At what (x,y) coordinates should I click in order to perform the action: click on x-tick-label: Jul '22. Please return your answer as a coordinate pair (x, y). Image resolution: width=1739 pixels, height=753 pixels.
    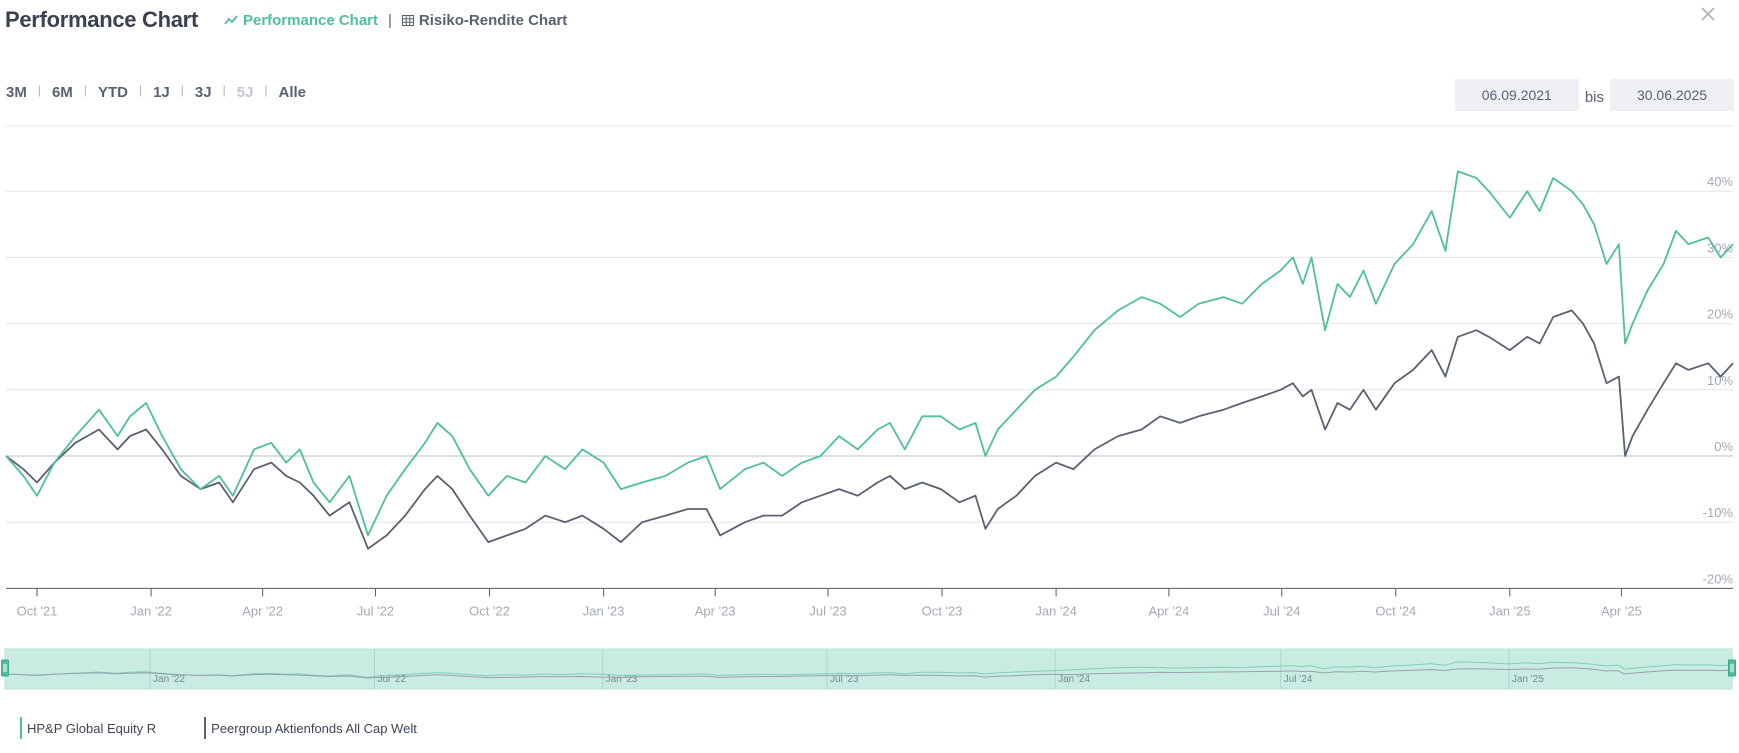
    Looking at the image, I should click on (375, 610).